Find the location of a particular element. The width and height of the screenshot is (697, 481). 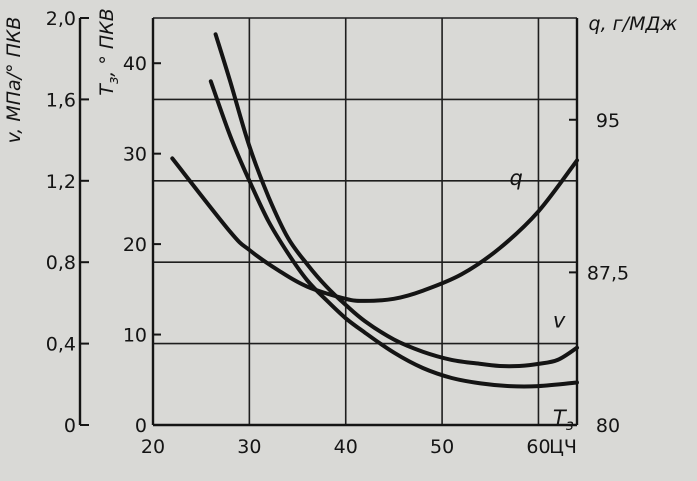

v-tick-label-1: 0,4 is located at coordinates (61, 345).